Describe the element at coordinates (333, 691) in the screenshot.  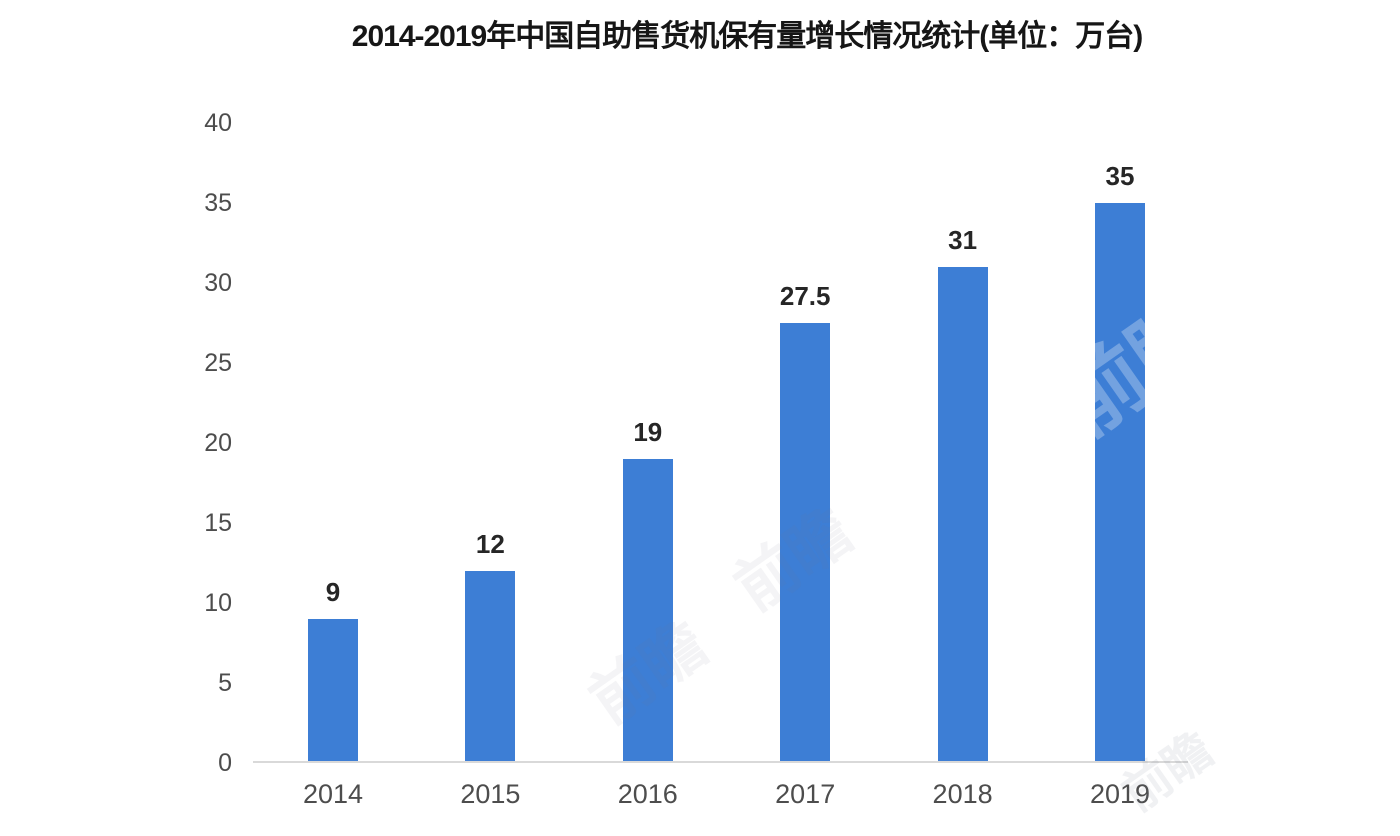
I see `bar-2014` at that location.